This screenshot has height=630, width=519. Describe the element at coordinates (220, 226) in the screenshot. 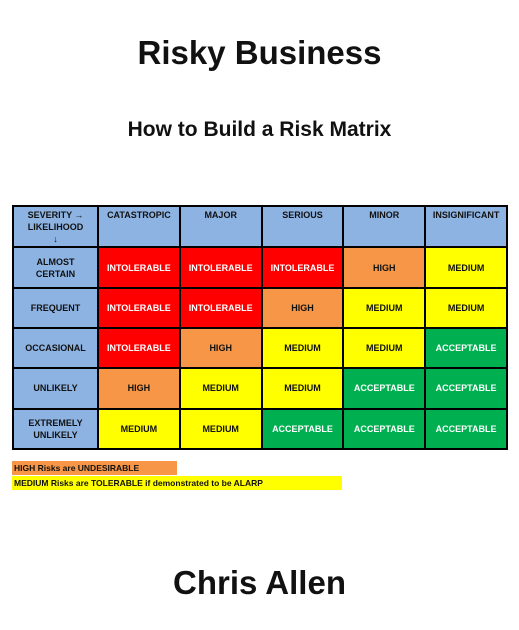

I see `severity-header: MAJOR` at that location.